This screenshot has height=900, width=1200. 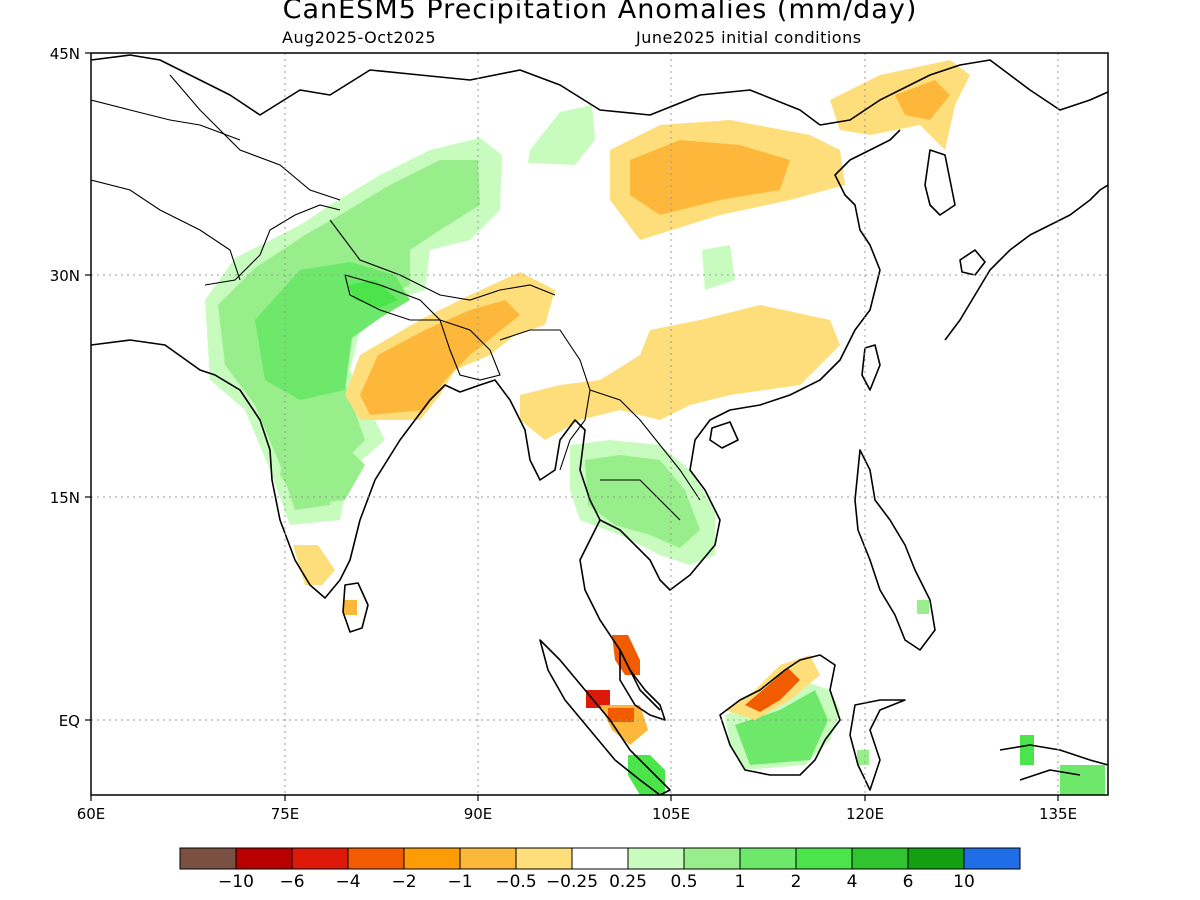 What do you see at coordinates (65, 276) in the screenshot?
I see `lat-tick-30n: 30N` at bounding box center [65, 276].